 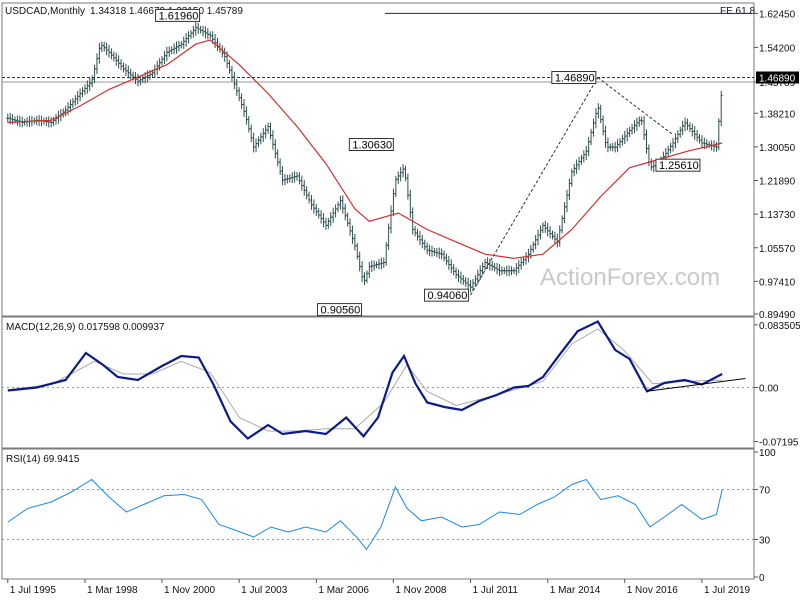 What do you see at coordinates (777, 148) in the screenshot?
I see `price-ytick-label: 1.30050` at bounding box center [777, 148].